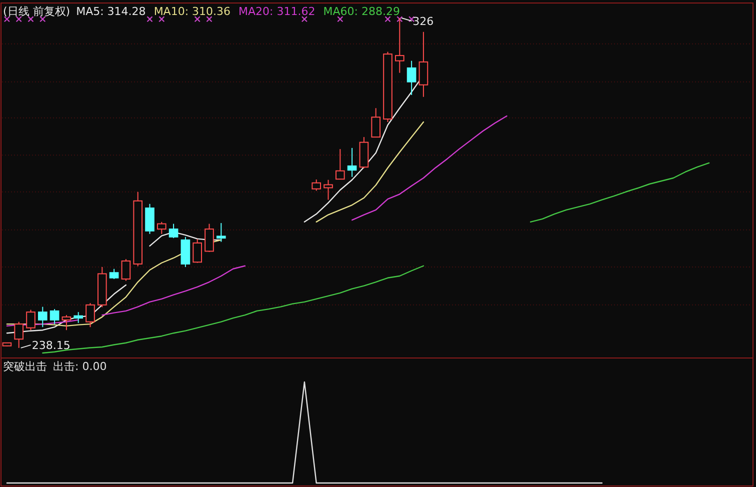  What do you see at coordinates (80, 366) in the screenshot?
I see `text: 出击: 0.00` at bounding box center [80, 366].